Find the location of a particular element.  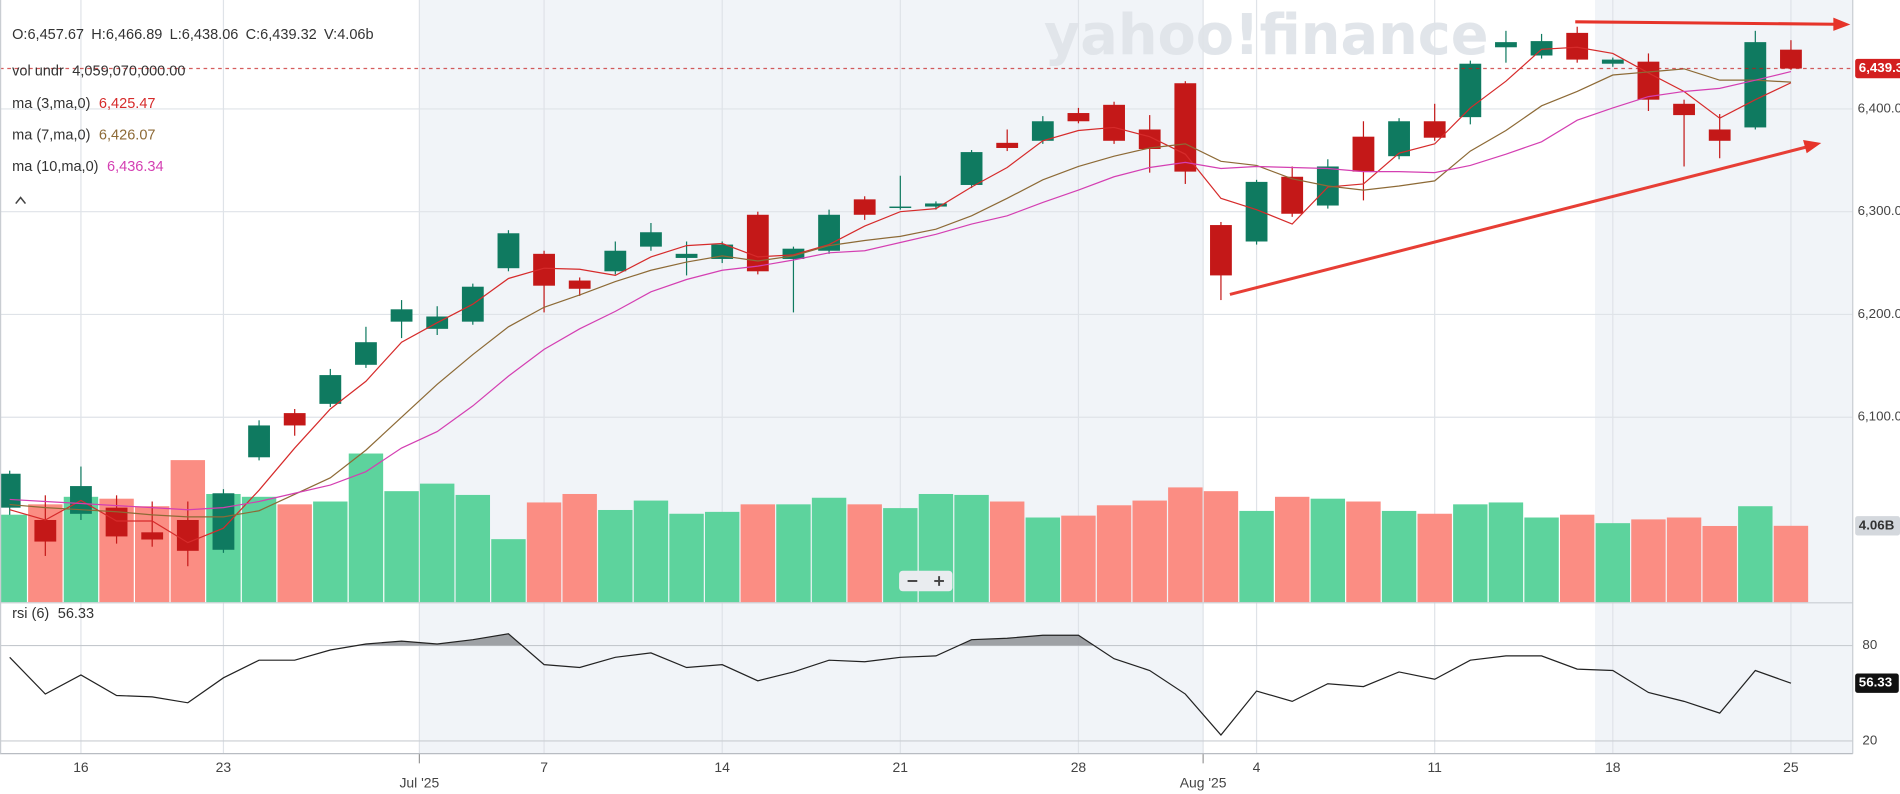

ma-legend-value: 6,426.07 is located at coordinates (127, 136).